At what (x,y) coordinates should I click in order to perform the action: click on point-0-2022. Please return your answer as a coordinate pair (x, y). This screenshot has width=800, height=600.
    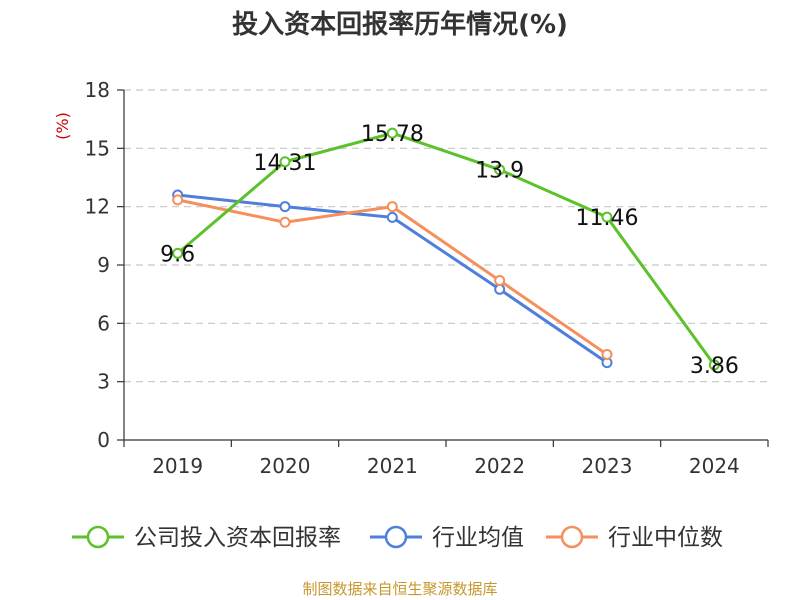
    Looking at the image, I should click on (500, 170).